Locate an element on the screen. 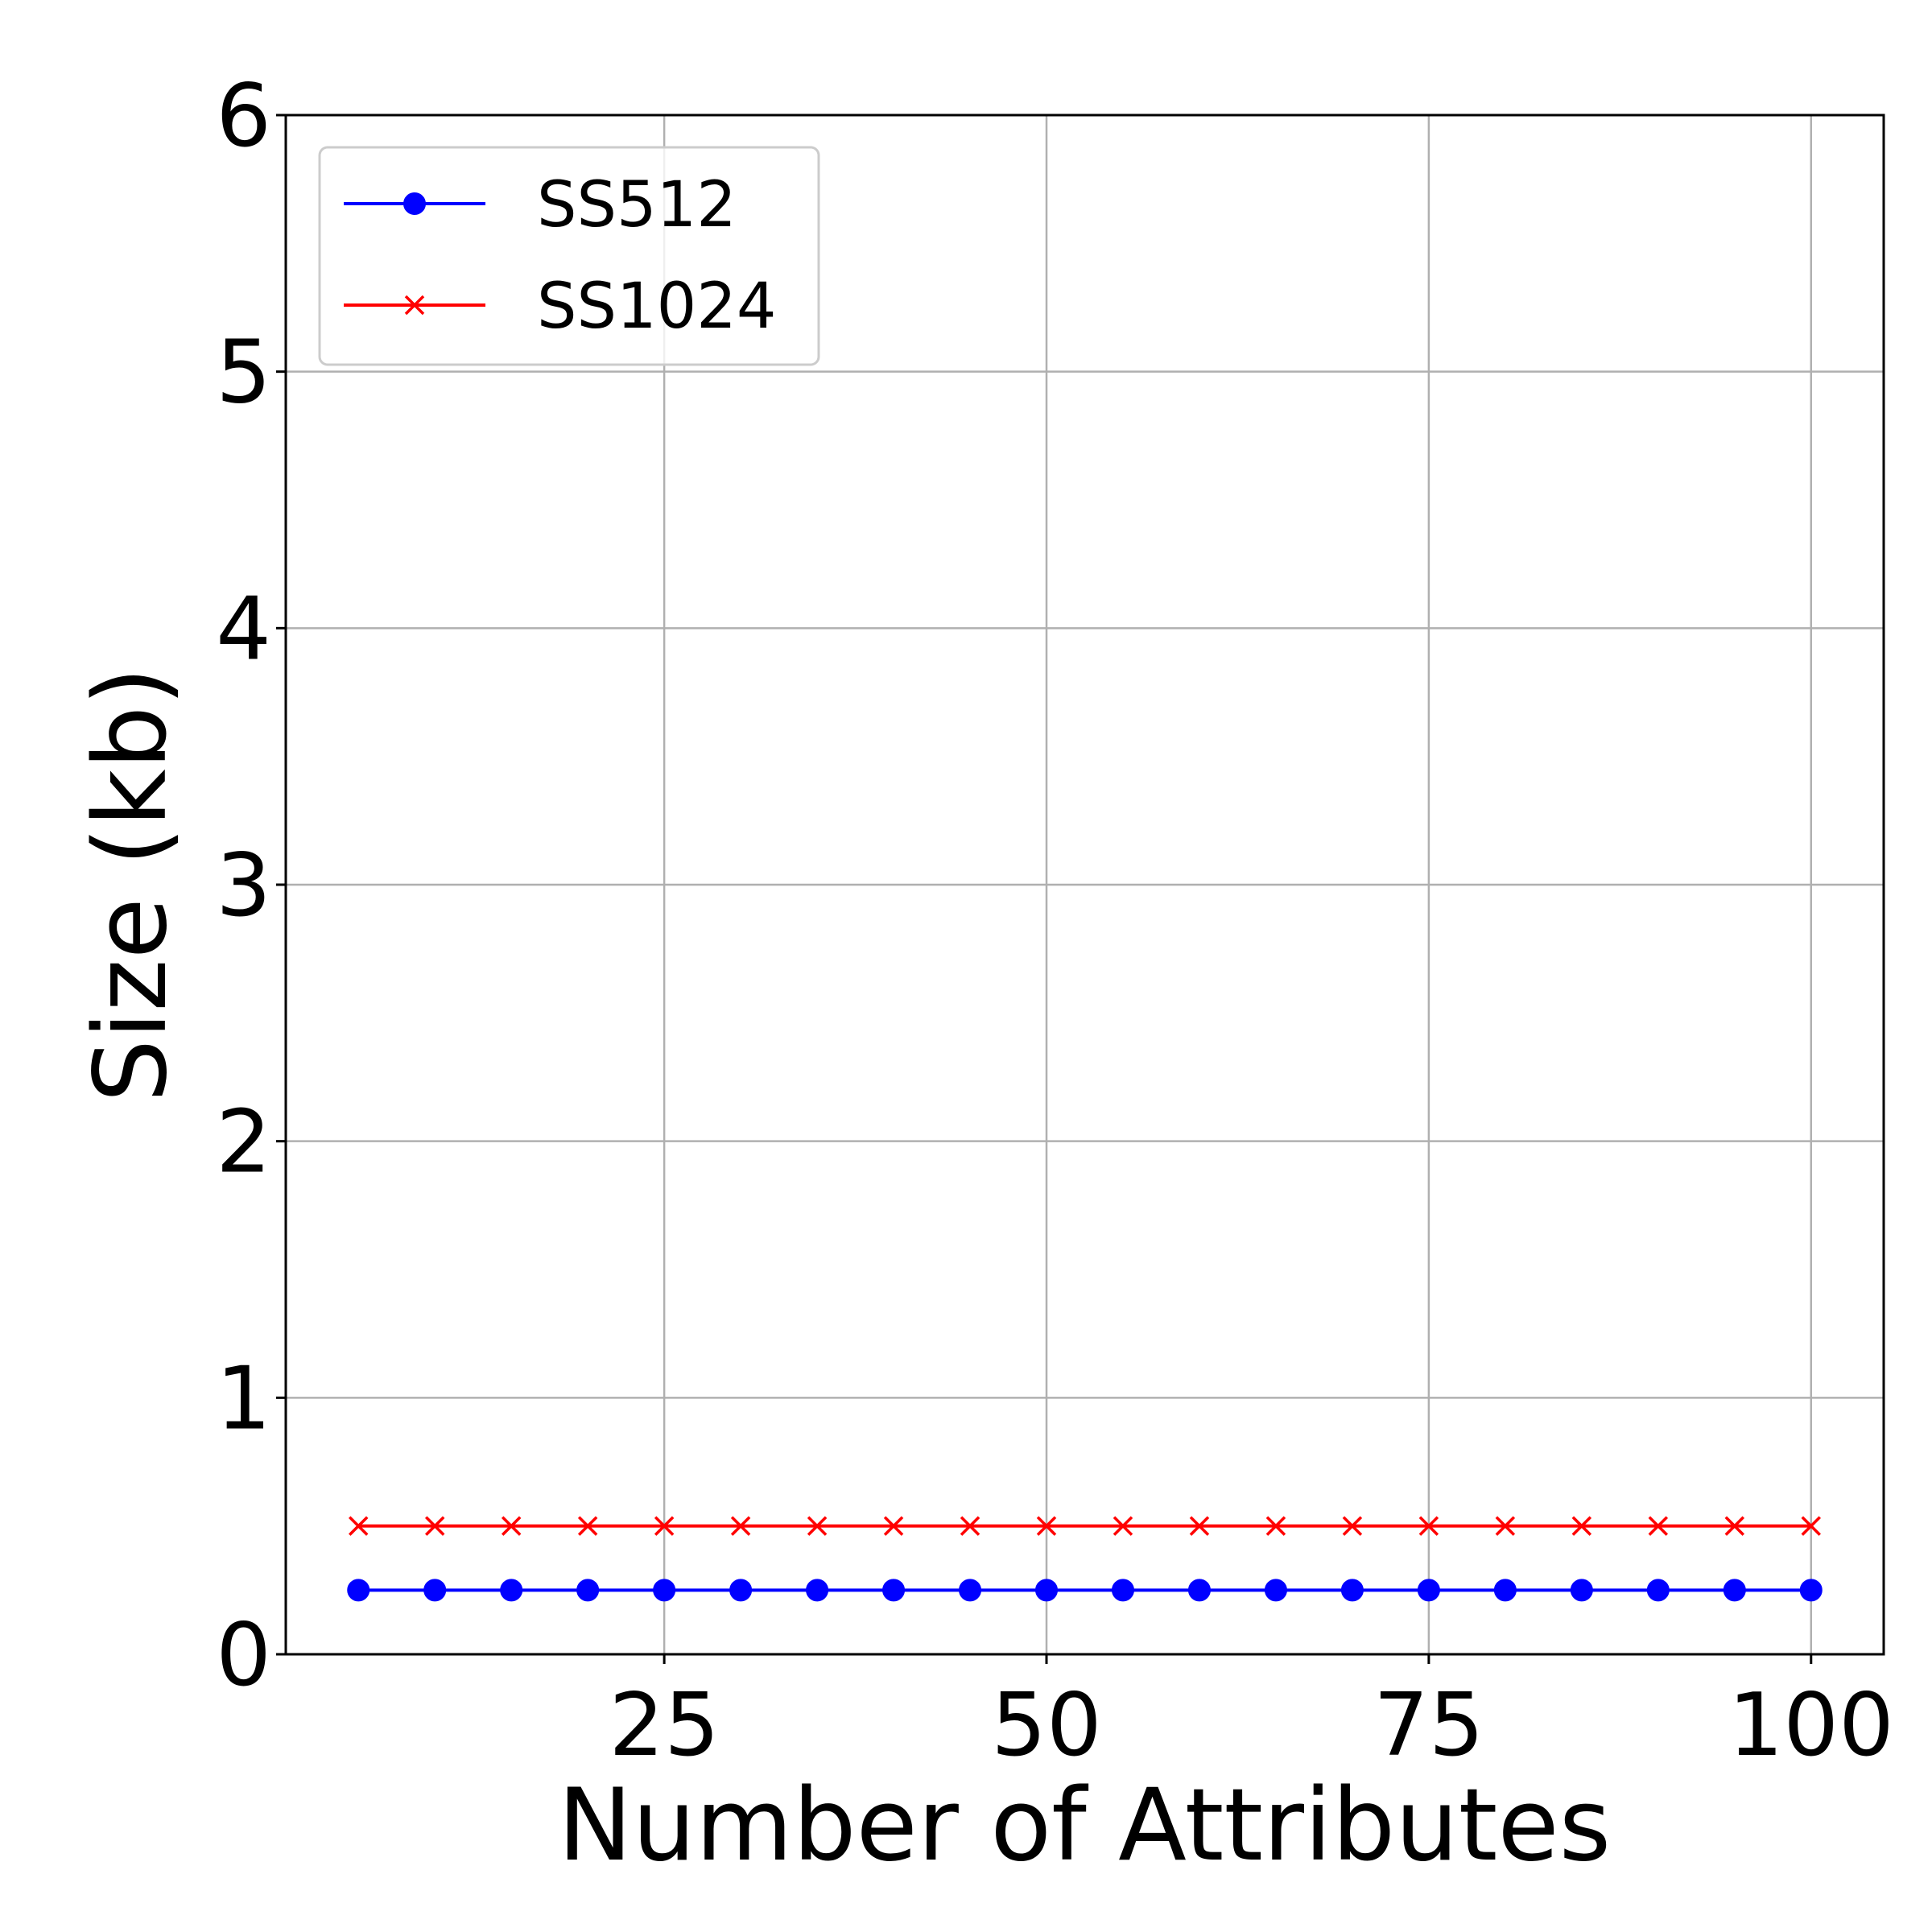 The width and height of the screenshot is (1932, 1932). legend-frame is located at coordinates (569, 256).